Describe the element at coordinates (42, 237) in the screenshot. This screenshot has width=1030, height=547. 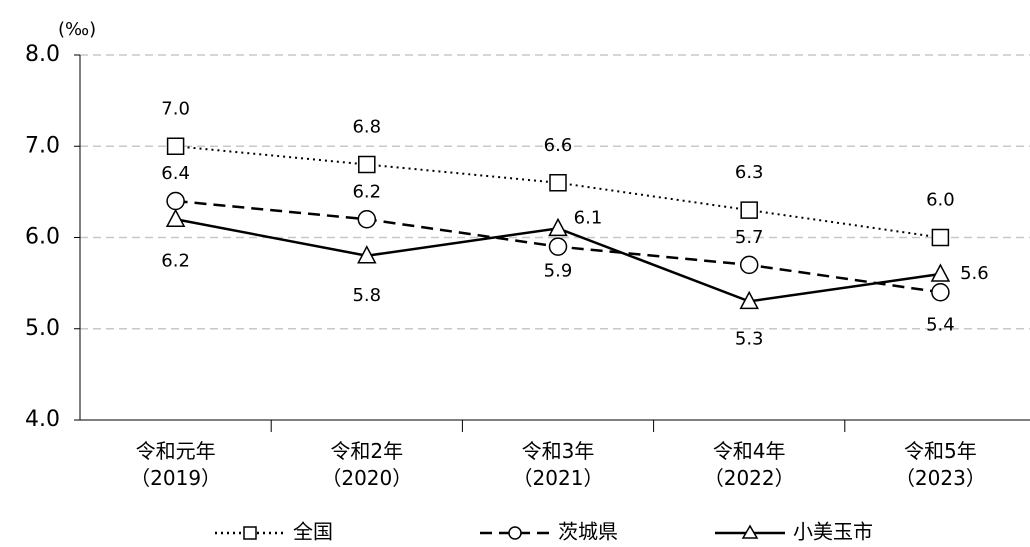
I see `y-tick-label: 6.0` at that location.